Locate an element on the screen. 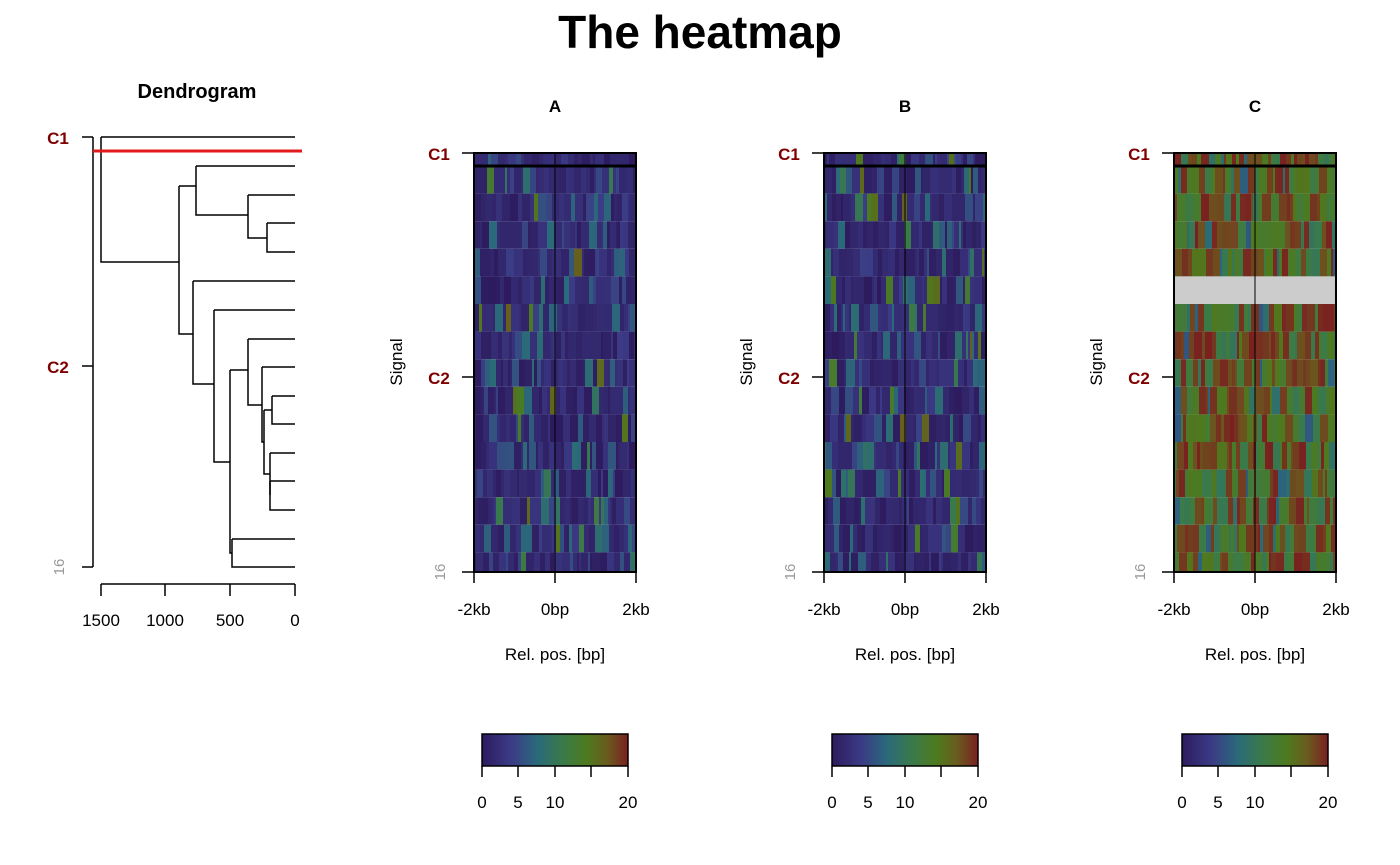 This screenshot has height=865, width=1400. x-tick-label: 2kb is located at coordinates (1335, 609).